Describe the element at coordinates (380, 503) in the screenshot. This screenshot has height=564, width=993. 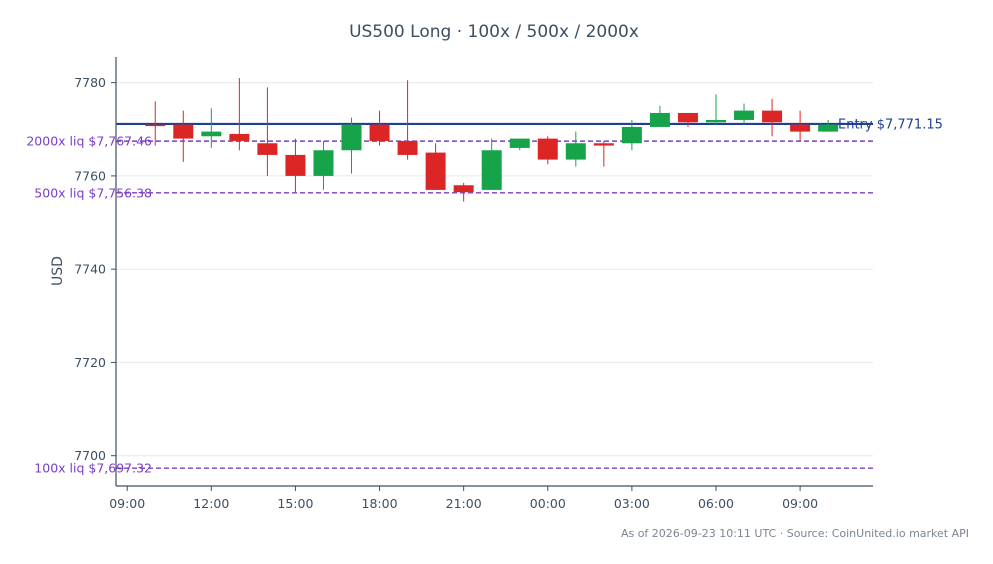
I see `x-tick-label: 18:00` at that location.